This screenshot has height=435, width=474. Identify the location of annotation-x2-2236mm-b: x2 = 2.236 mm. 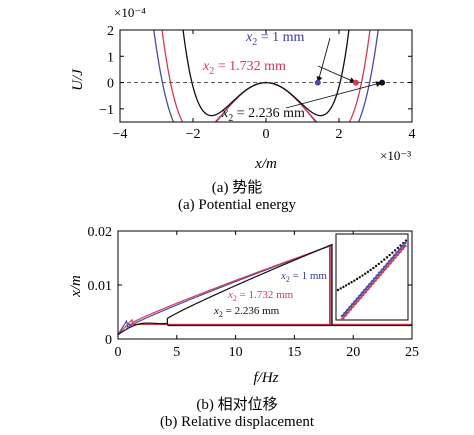
(246, 312).